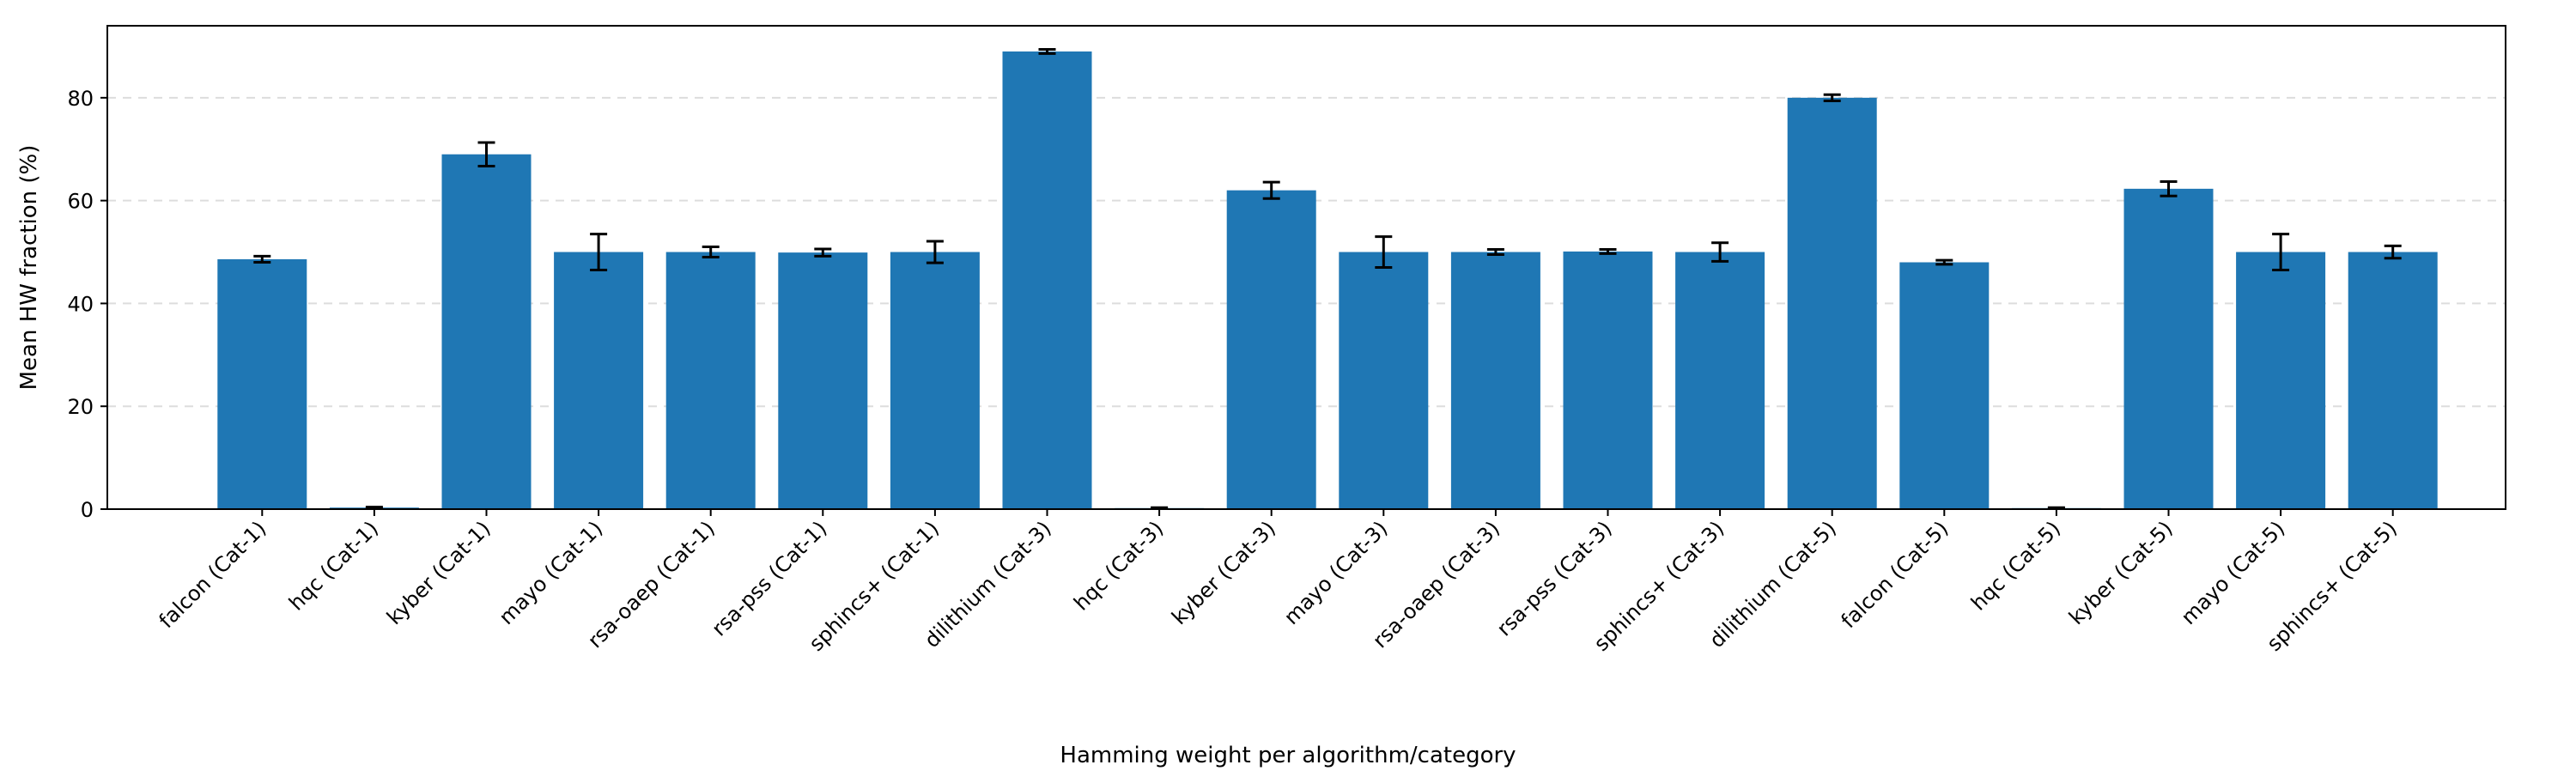 Image resolution: width=2576 pixels, height=777 pixels. What do you see at coordinates (2233, 572) in the screenshot?
I see `x-tick-label: mayo (Cat-5)` at bounding box center [2233, 572].